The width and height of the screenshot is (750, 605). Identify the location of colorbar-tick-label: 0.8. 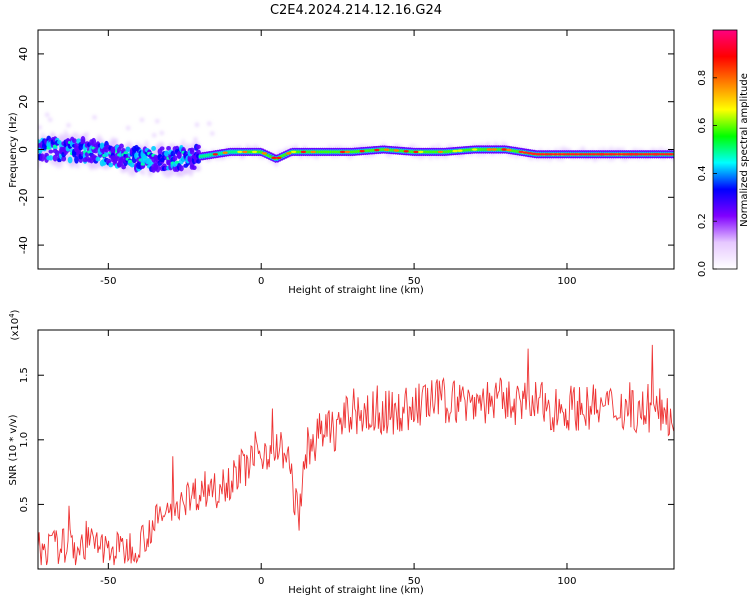
(702, 78).